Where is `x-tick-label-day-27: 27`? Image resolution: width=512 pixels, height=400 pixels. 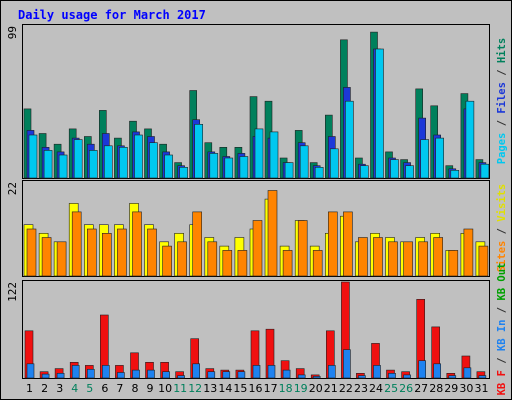 x-tick-label-day-27: 27 is located at coordinates (421, 388).